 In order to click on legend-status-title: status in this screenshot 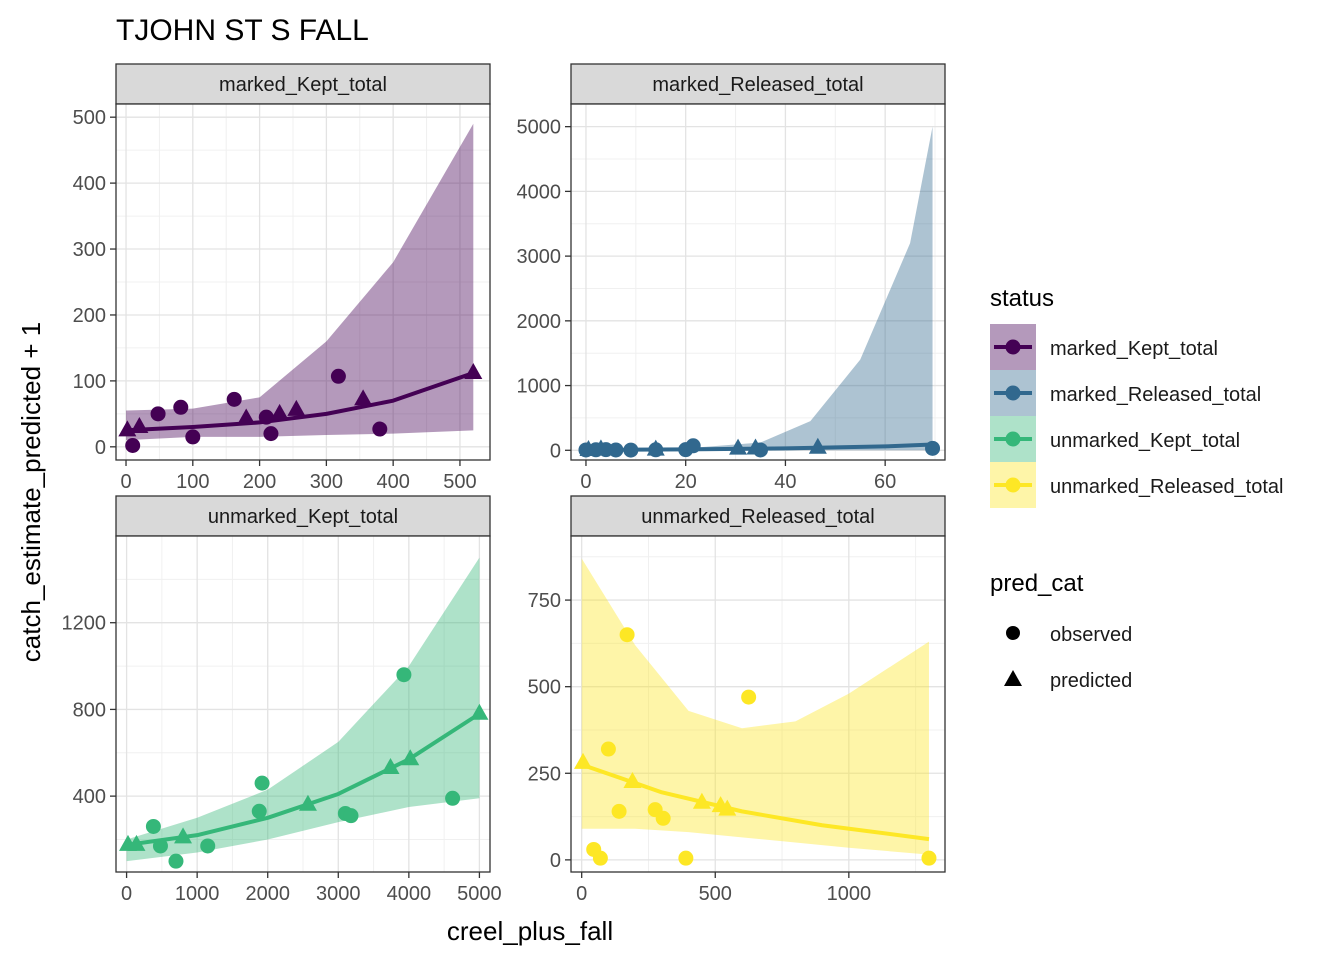, I will do `click(1022, 298)`.